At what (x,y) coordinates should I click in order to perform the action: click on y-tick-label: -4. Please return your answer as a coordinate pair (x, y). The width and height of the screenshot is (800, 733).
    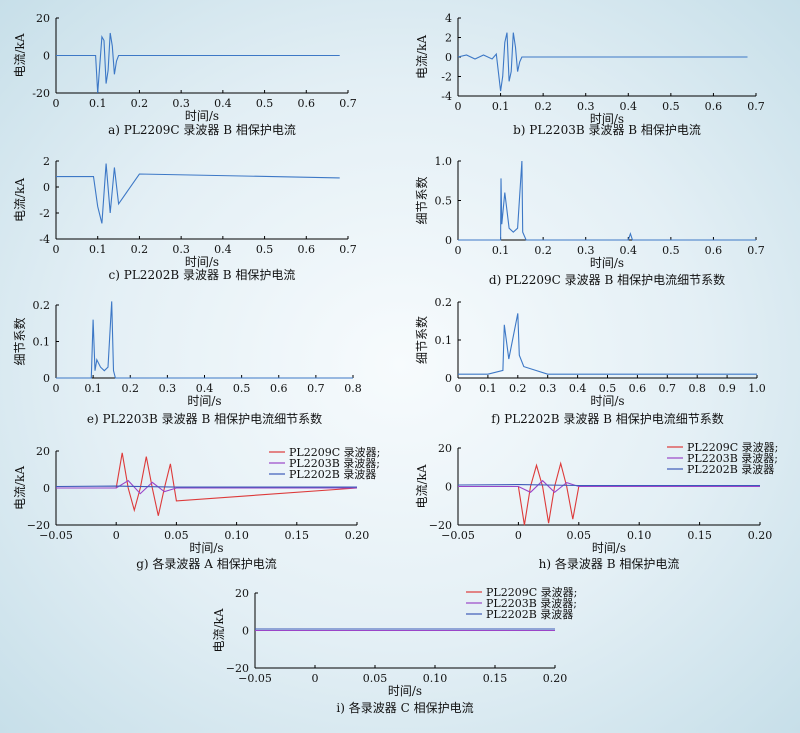
    Looking at the image, I should click on (446, 96).